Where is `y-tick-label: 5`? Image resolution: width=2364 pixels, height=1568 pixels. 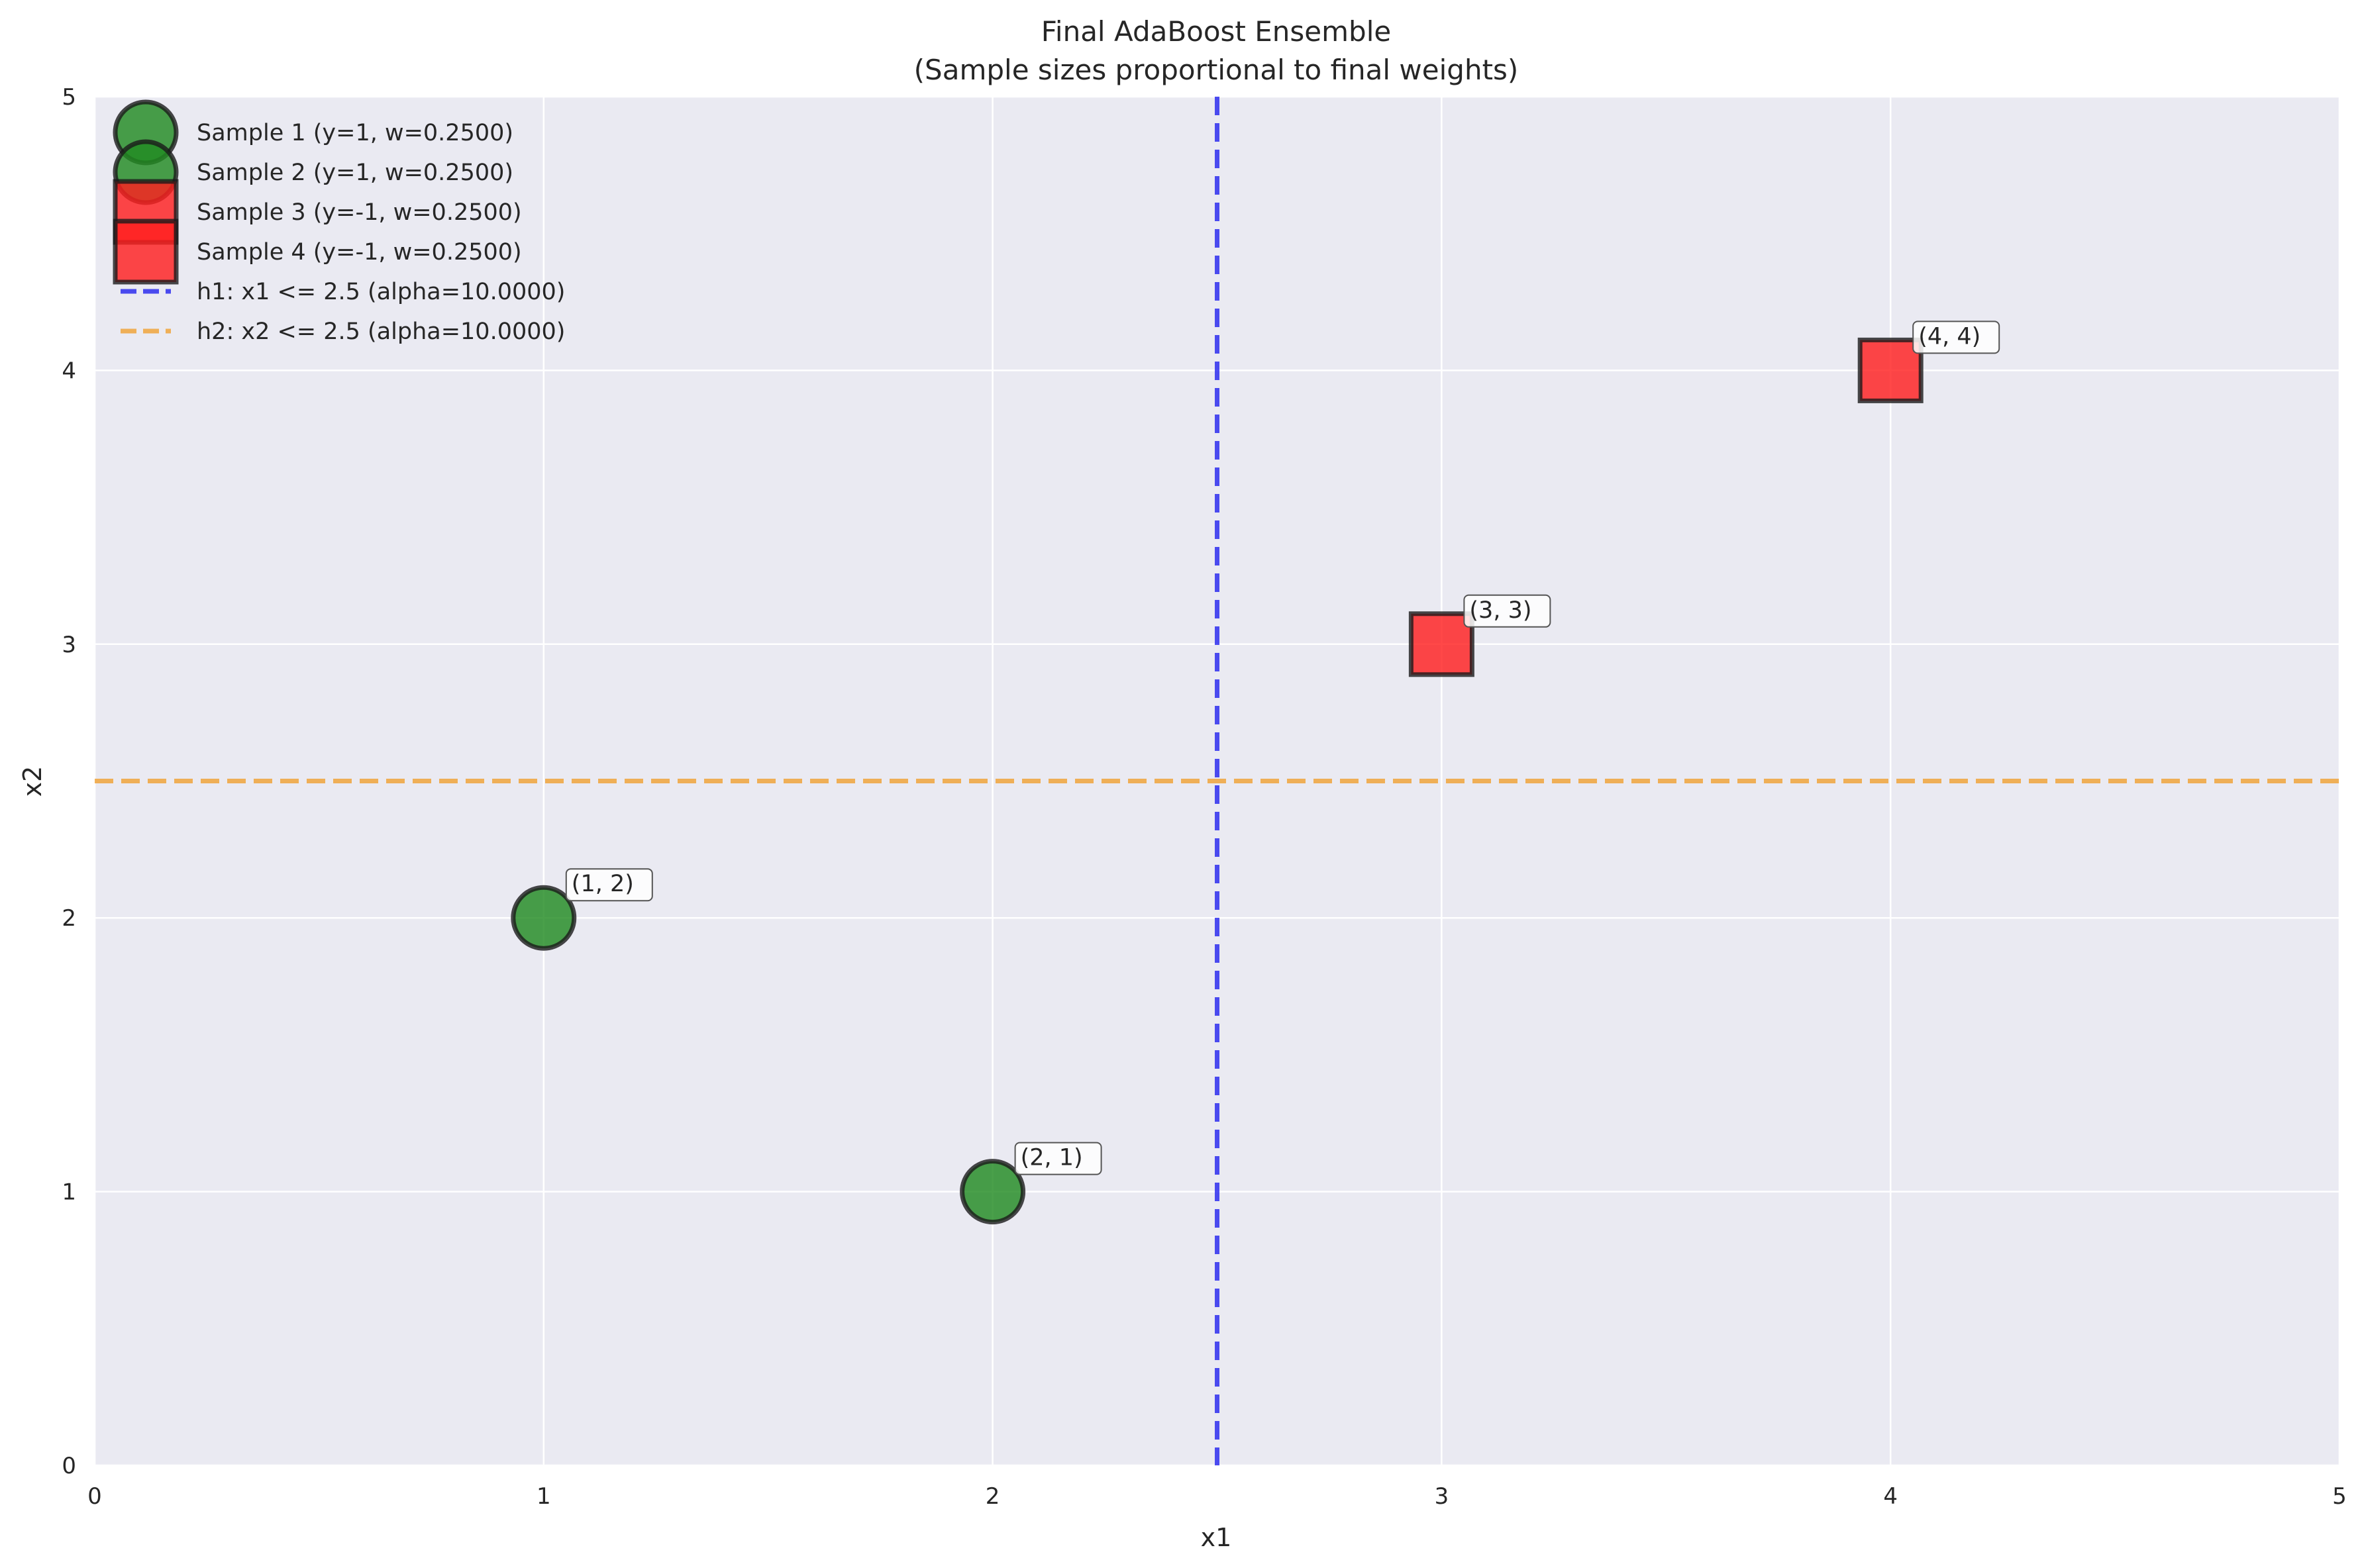 y-tick-label: 5 is located at coordinates (69, 97).